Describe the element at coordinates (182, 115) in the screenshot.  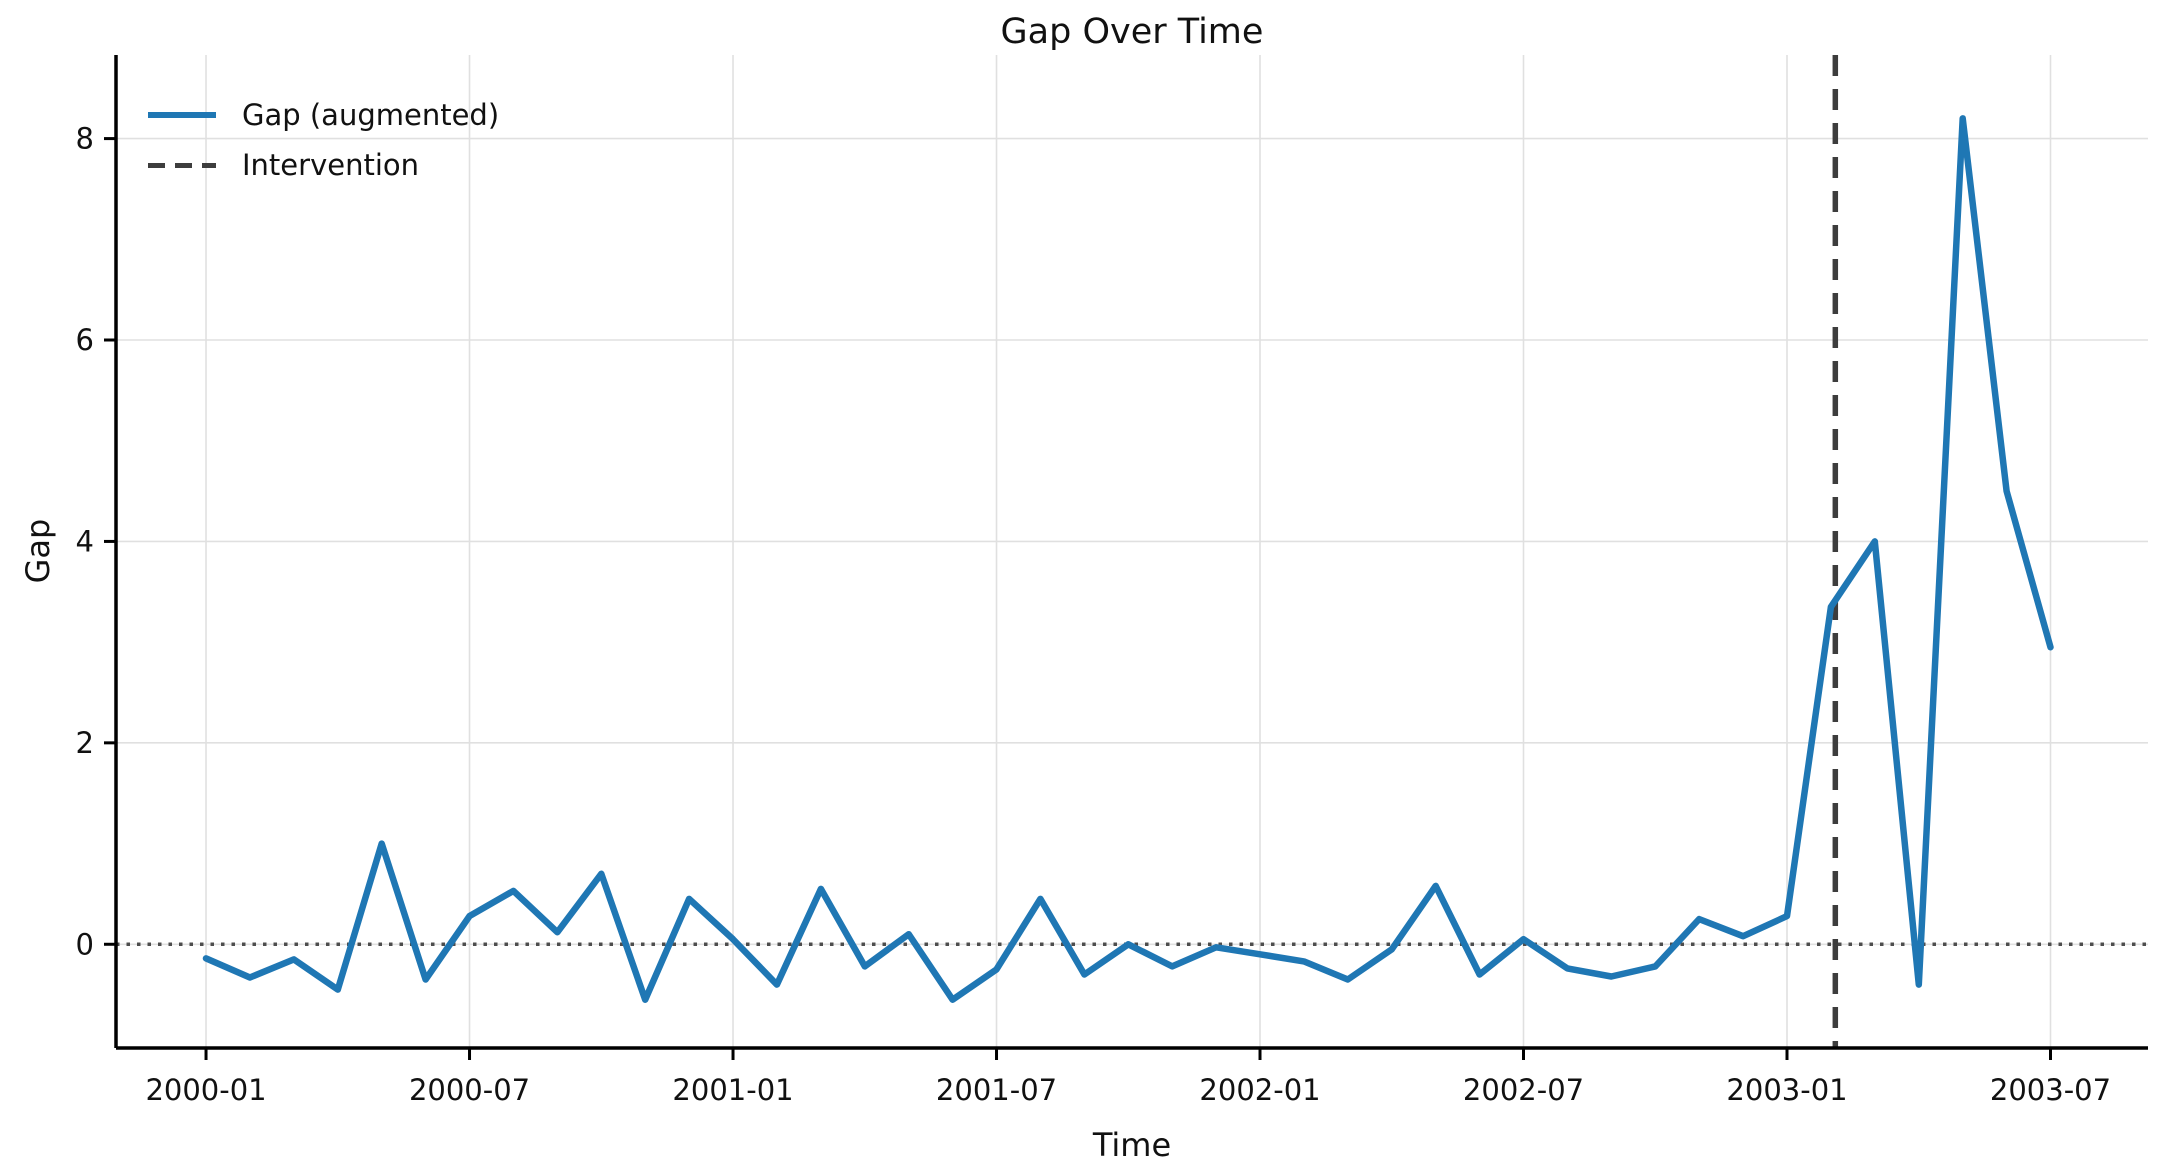
I see `solid-line-icon` at that location.